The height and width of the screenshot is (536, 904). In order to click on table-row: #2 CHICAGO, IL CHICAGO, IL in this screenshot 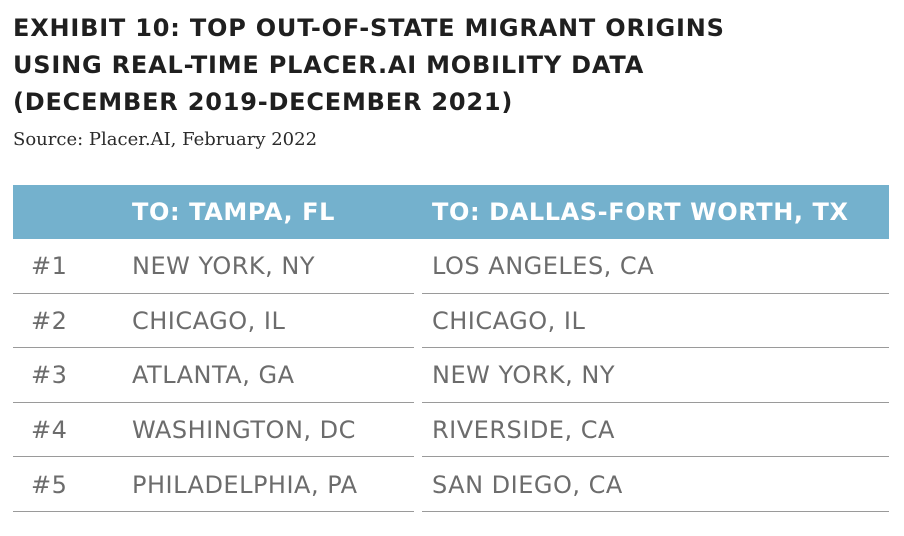, I will do `click(451, 321)`.